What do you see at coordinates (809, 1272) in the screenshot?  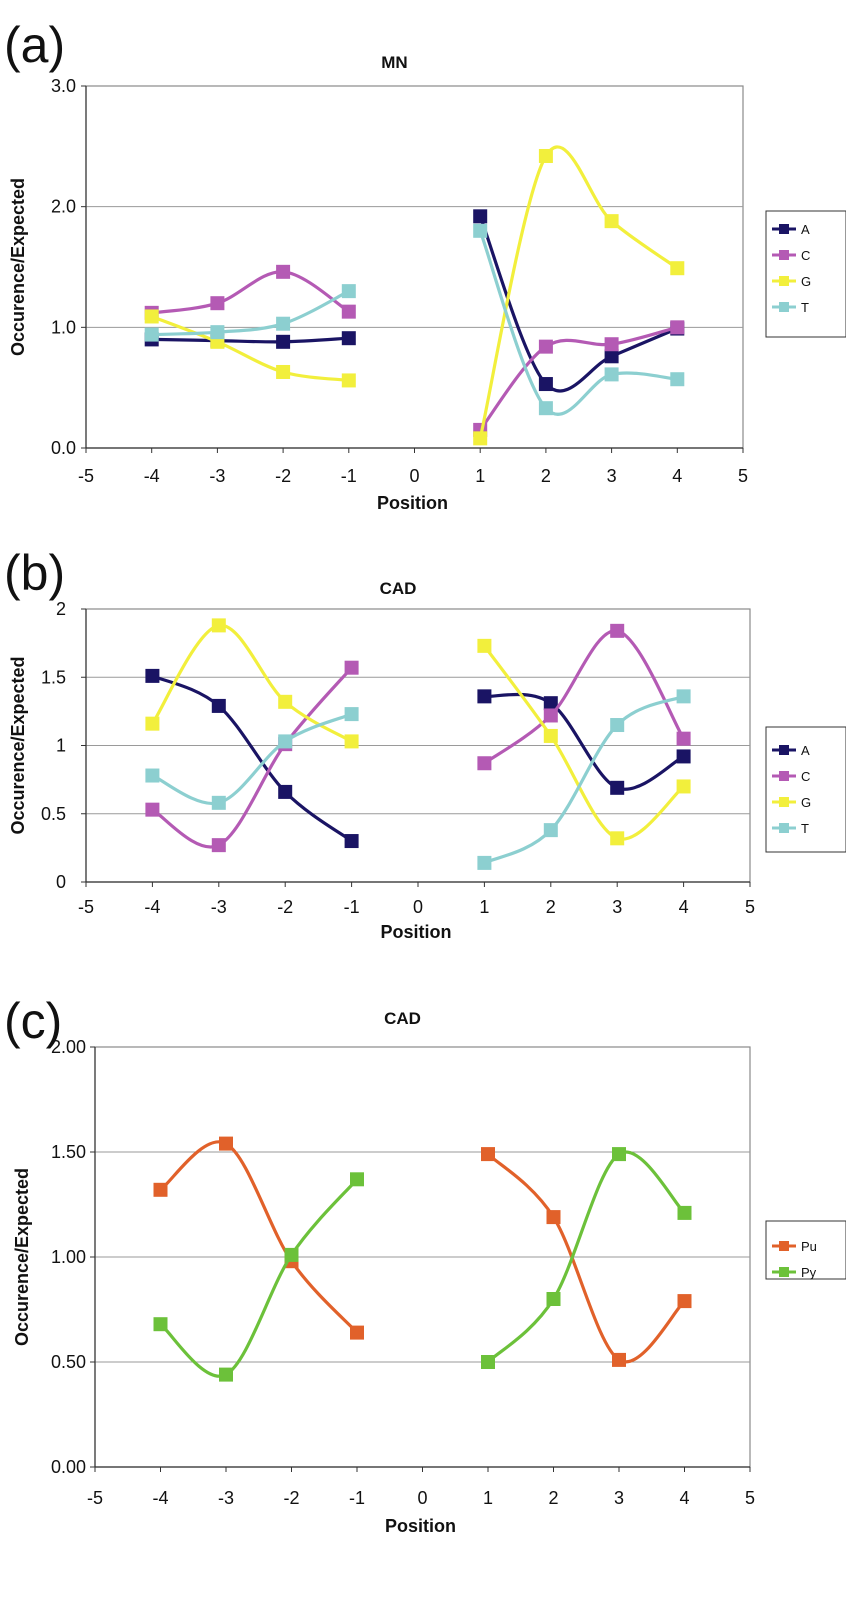 I see `legend-label: Py` at bounding box center [809, 1272].